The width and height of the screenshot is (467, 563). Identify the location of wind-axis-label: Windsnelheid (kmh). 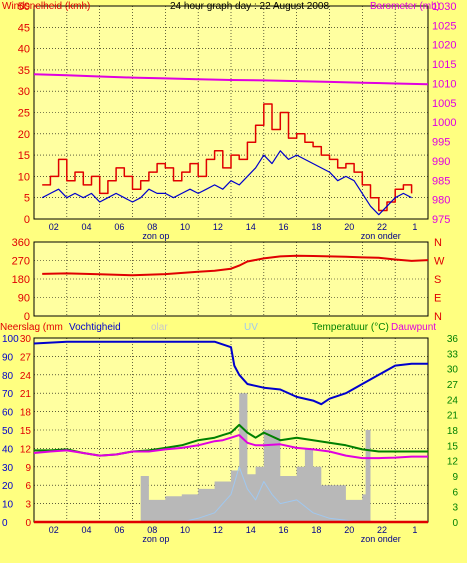
(46, 6).